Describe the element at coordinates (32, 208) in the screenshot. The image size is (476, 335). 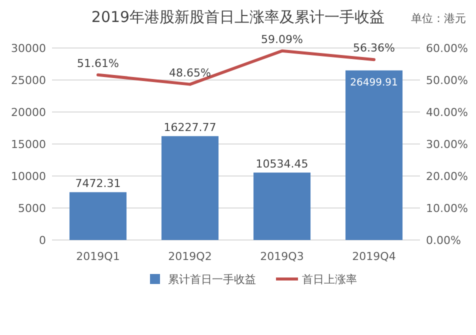
I see `y-tick-label: 5000` at that location.